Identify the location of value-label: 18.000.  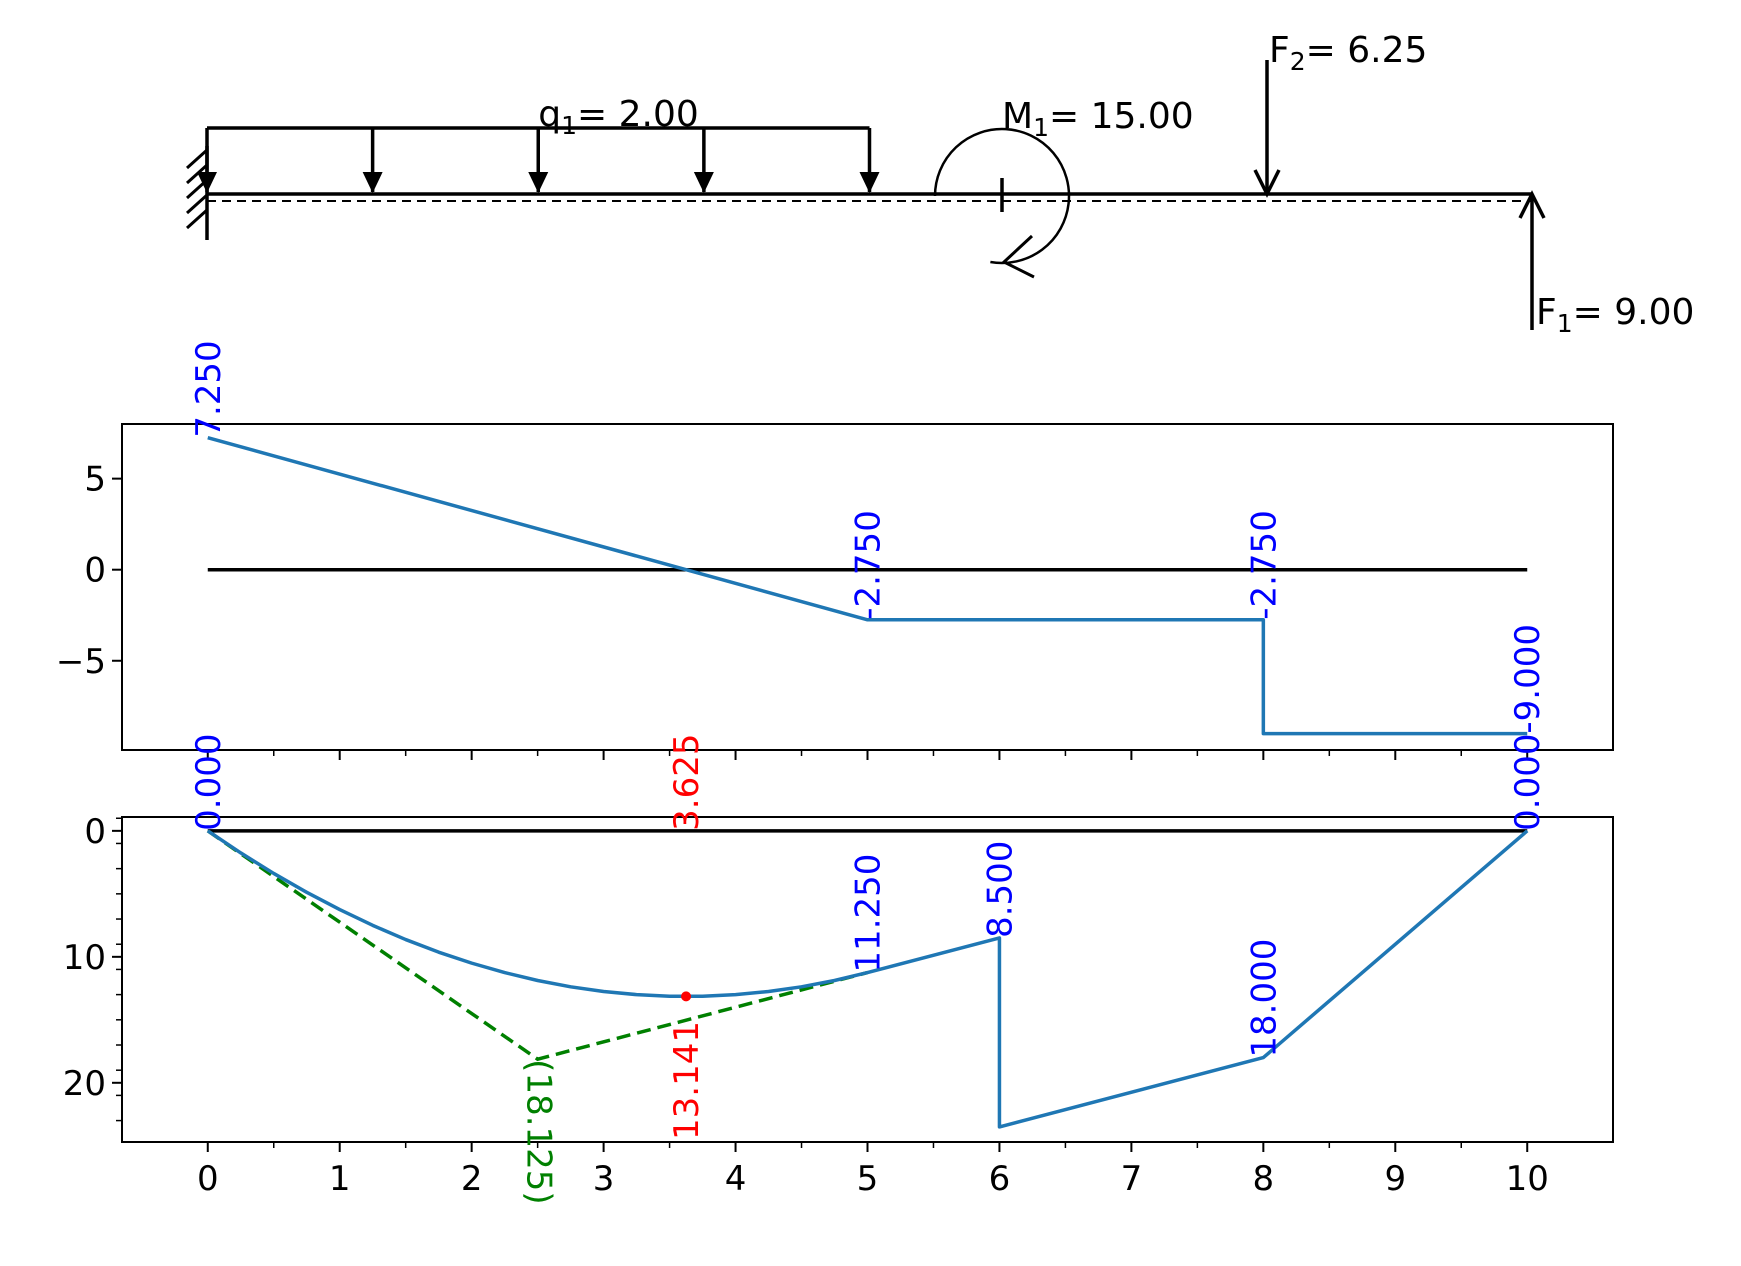
(1264, 998).